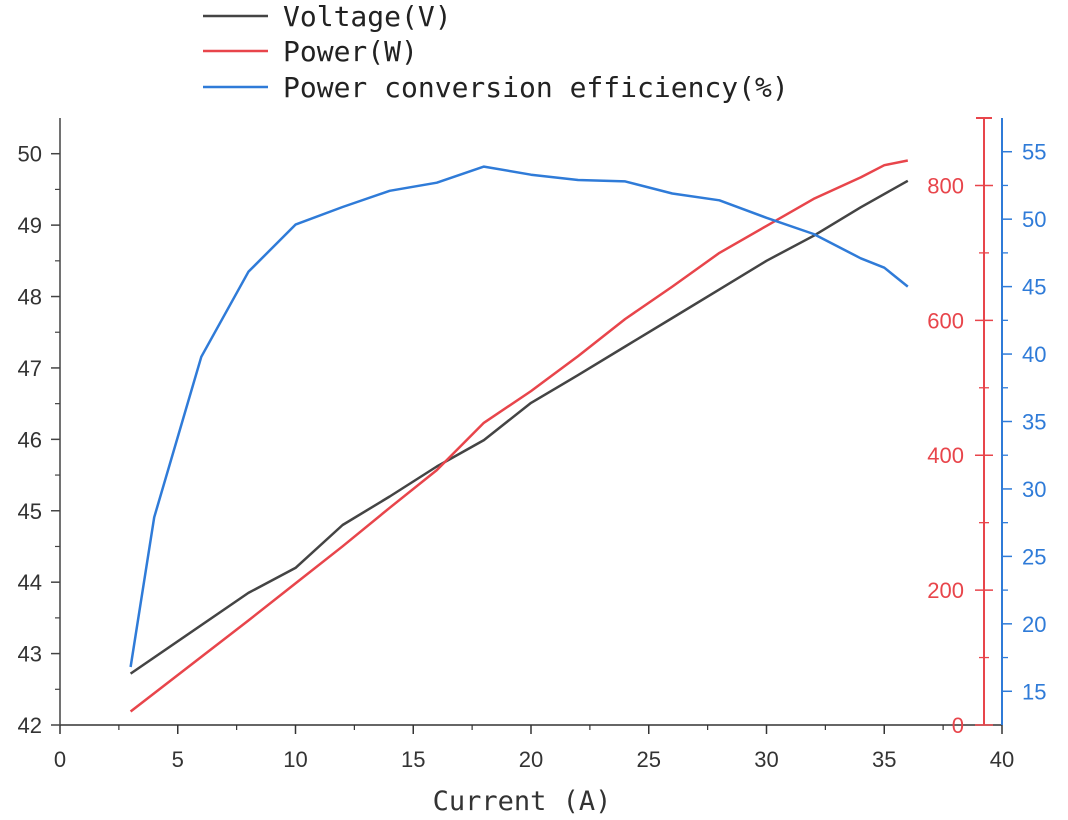  Describe the element at coordinates (1034, 152) in the screenshot. I see `efficiency-tick-label: 55` at that location.